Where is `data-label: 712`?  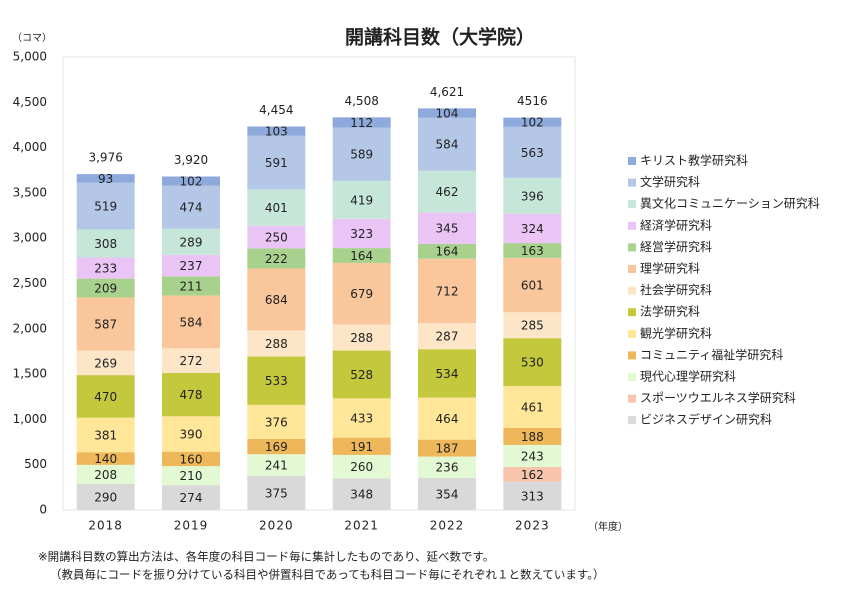 data-label: 712 is located at coordinates (447, 291).